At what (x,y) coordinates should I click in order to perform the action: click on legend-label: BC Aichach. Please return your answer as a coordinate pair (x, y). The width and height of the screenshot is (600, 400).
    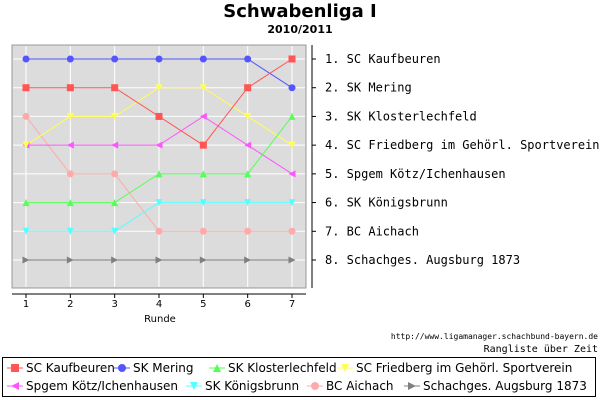
    Looking at the image, I should click on (360, 386).